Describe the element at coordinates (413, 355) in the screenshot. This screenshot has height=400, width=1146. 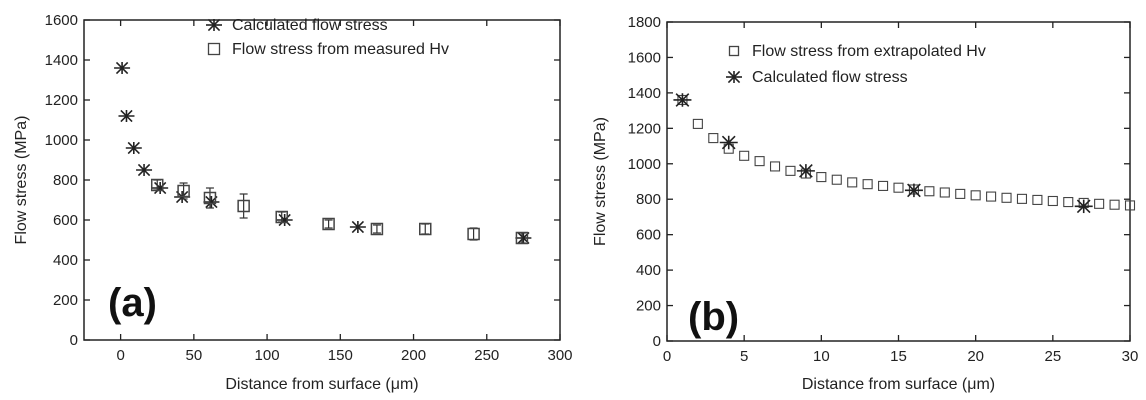
I see `x-tick-label: 200` at that location.